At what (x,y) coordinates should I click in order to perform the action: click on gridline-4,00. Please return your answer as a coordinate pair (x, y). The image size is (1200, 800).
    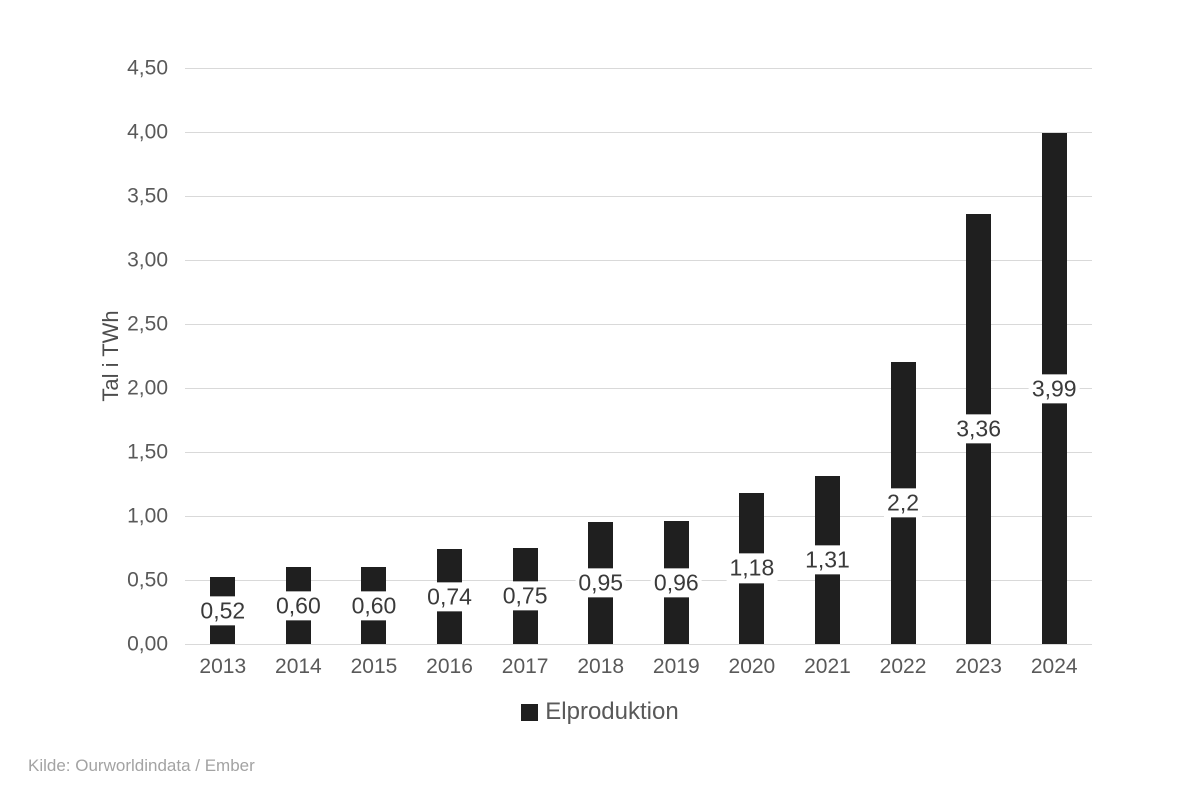
    Looking at the image, I should click on (638, 132).